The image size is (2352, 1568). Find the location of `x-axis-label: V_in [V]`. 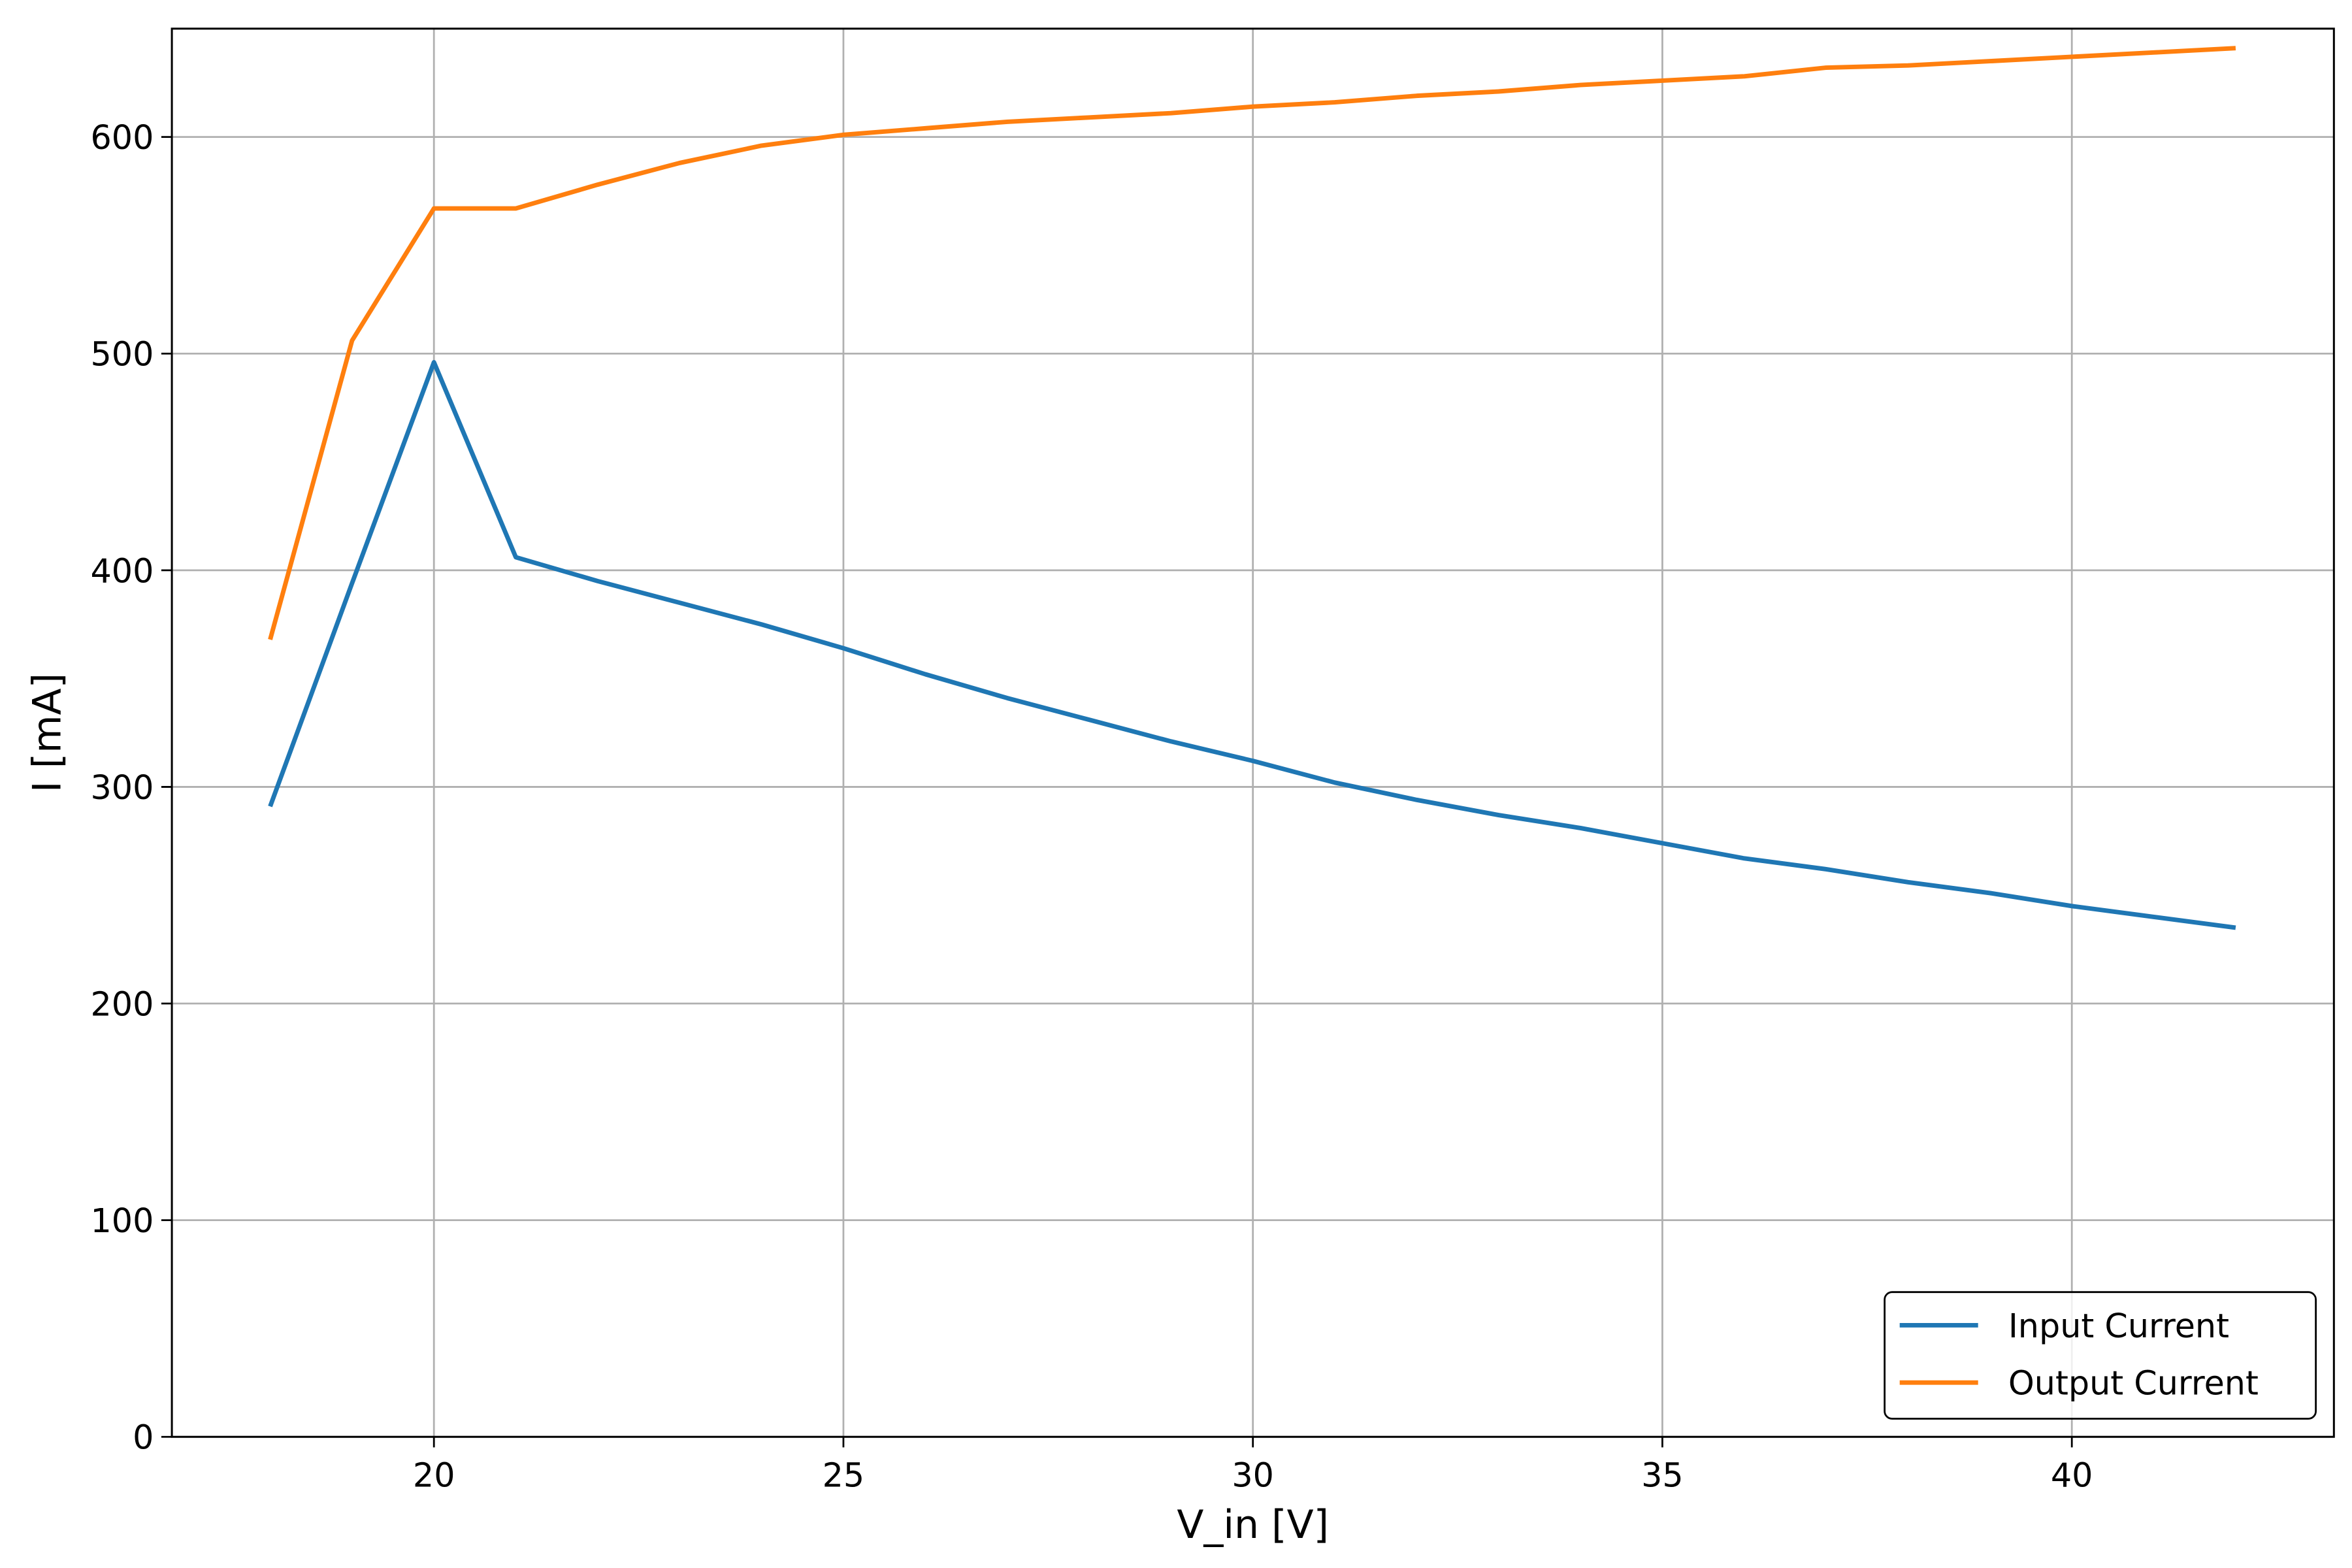

x-axis-label: V_in [V] is located at coordinates (1253, 1525).